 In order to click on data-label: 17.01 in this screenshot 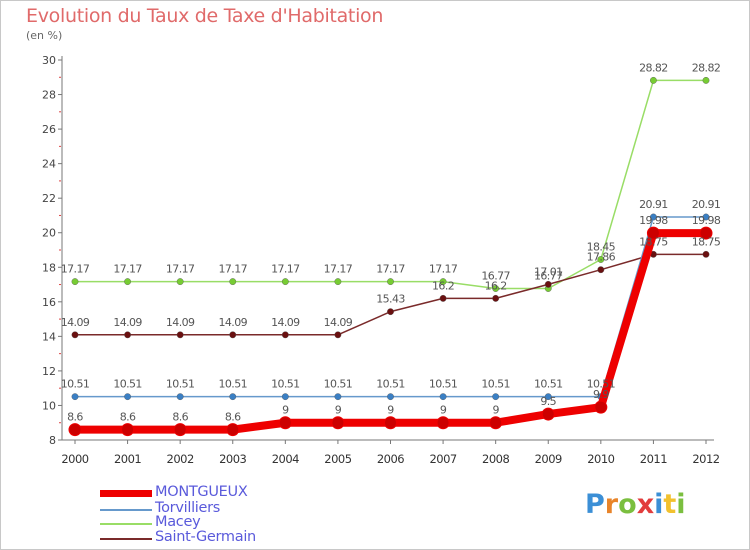, I will do `click(548, 271)`.